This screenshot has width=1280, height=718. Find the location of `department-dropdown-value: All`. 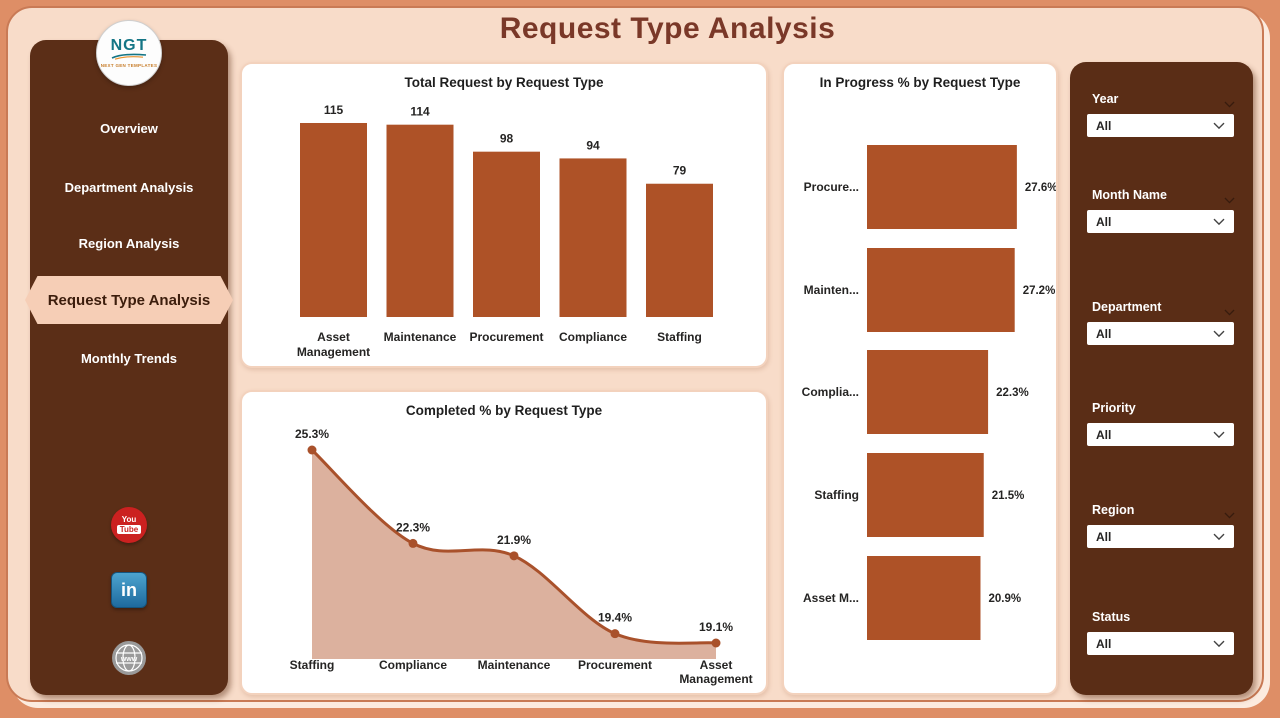

department-dropdown-value: All is located at coordinates (1104, 333).